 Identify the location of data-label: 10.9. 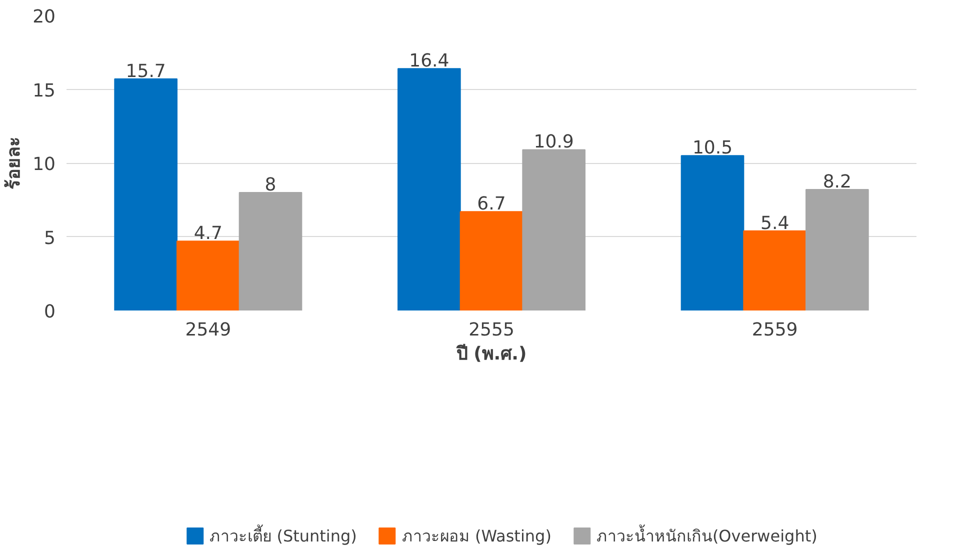
(554, 142).